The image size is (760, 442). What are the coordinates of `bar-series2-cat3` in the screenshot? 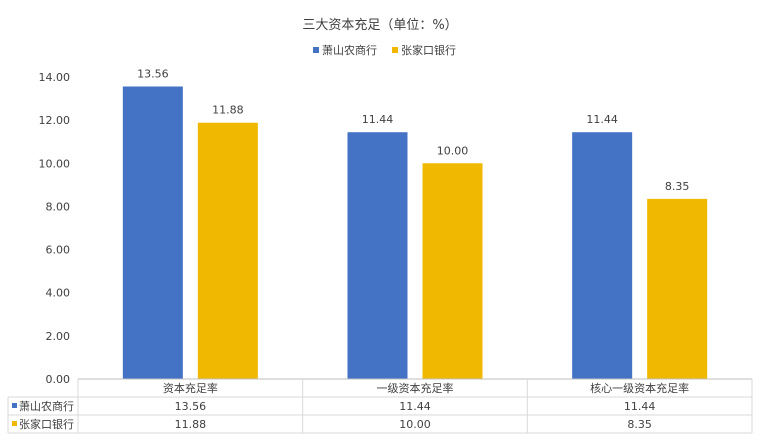 It's located at (677, 288).